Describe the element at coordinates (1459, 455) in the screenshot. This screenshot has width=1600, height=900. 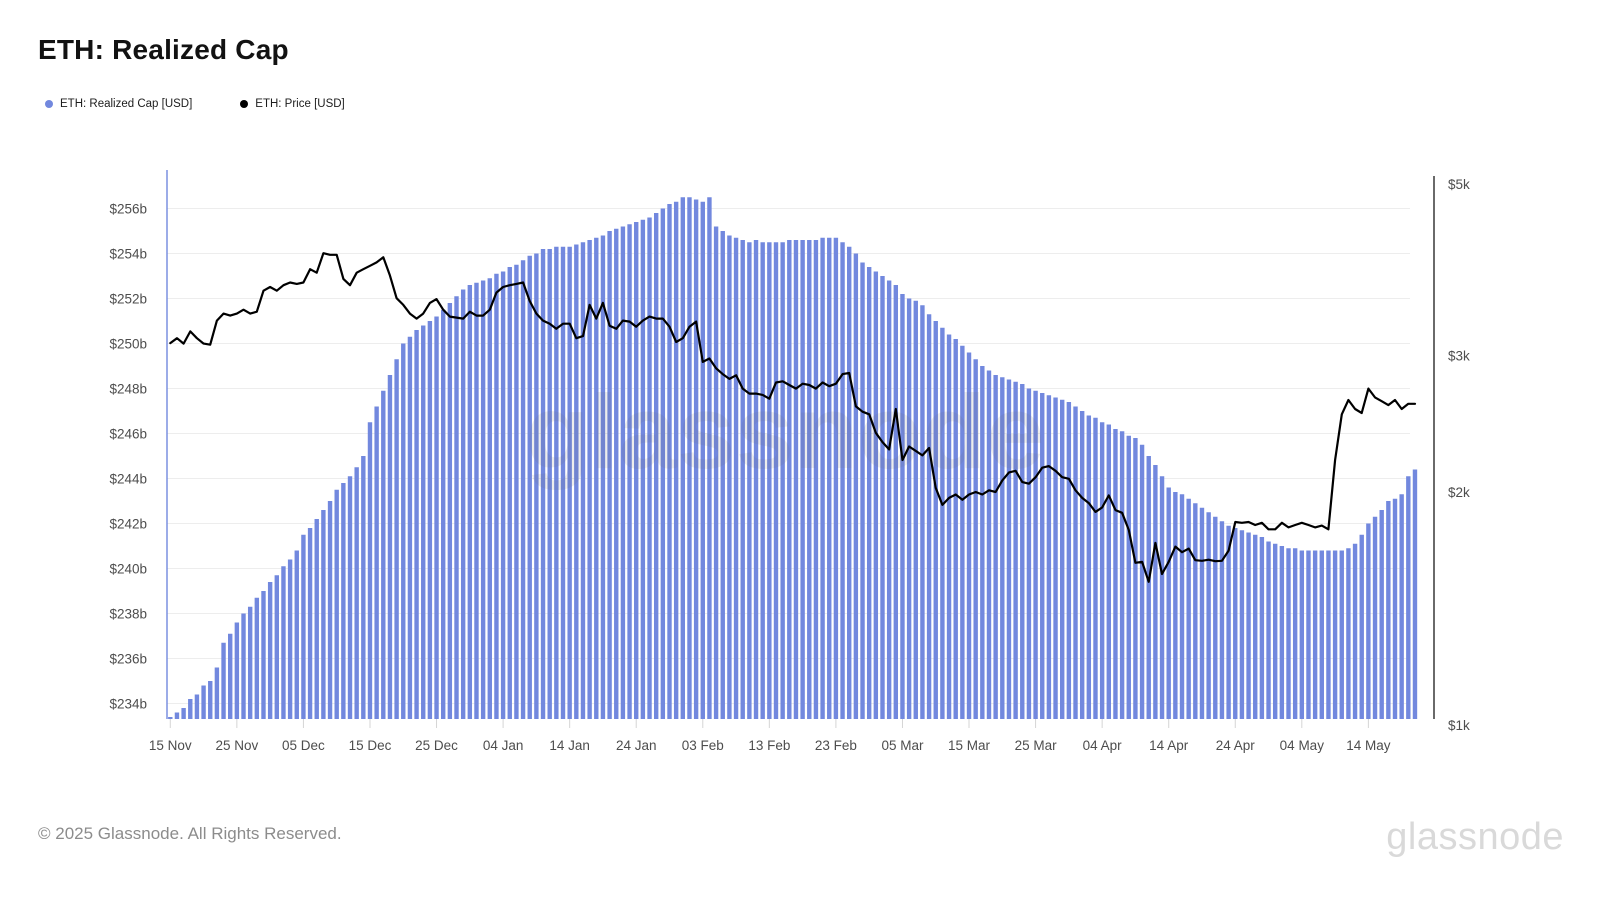
I see `right-axis-labels: $5k $3k $2k $1k` at that location.